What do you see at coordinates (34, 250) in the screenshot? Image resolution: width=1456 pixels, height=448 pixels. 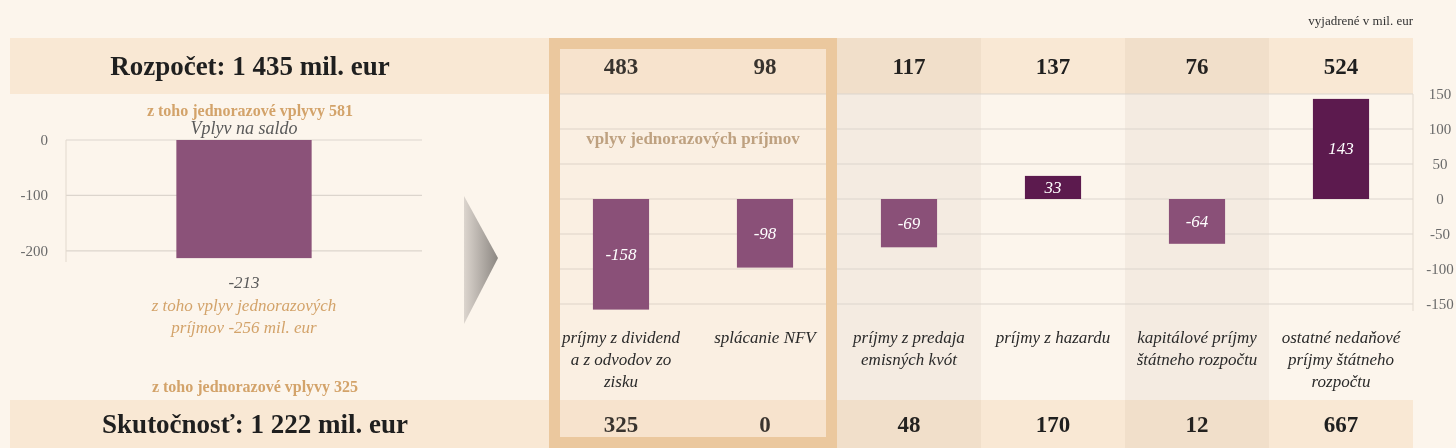 I see `y-tick-label: -200` at bounding box center [34, 250].